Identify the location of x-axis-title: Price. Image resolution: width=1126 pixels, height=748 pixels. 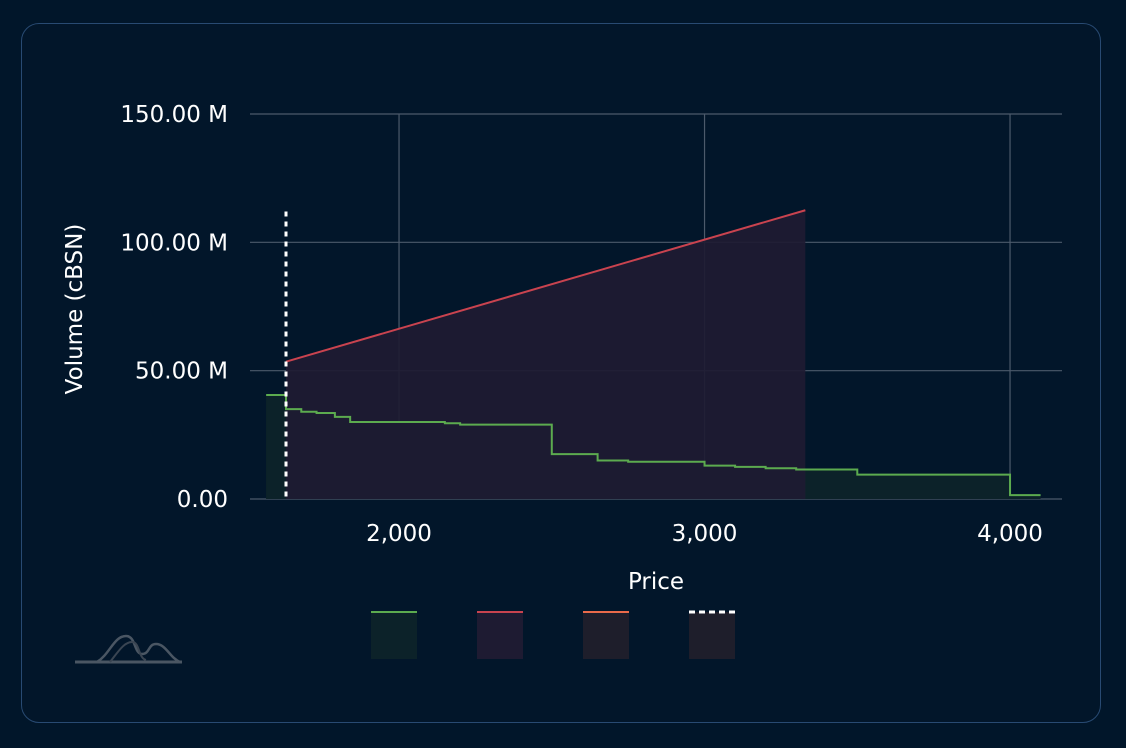
(656, 582).